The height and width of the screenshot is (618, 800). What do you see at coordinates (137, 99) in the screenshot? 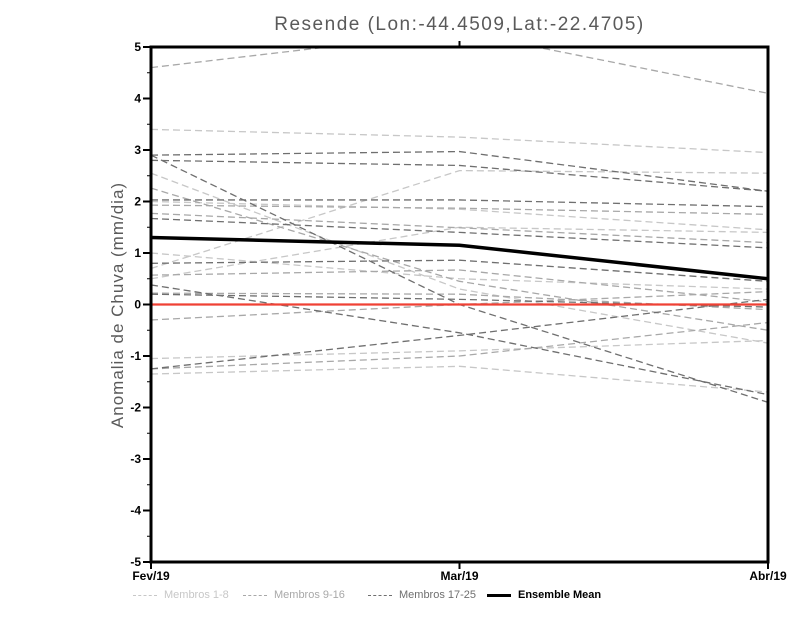
I see `y-tick-label: 4` at bounding box center [137, 99].